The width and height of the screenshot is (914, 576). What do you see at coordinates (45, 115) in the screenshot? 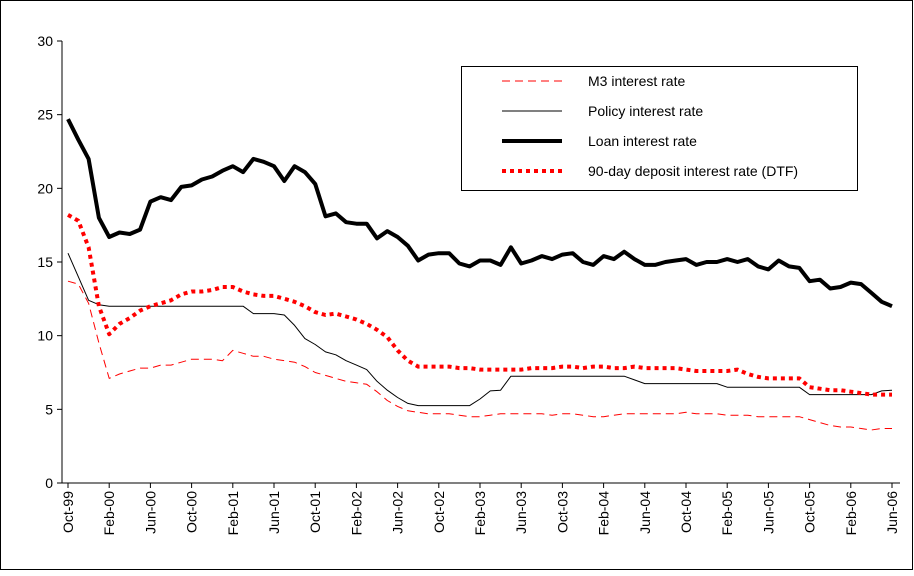
I see `y-tick-label: 25` at bounding box center [45, 115].